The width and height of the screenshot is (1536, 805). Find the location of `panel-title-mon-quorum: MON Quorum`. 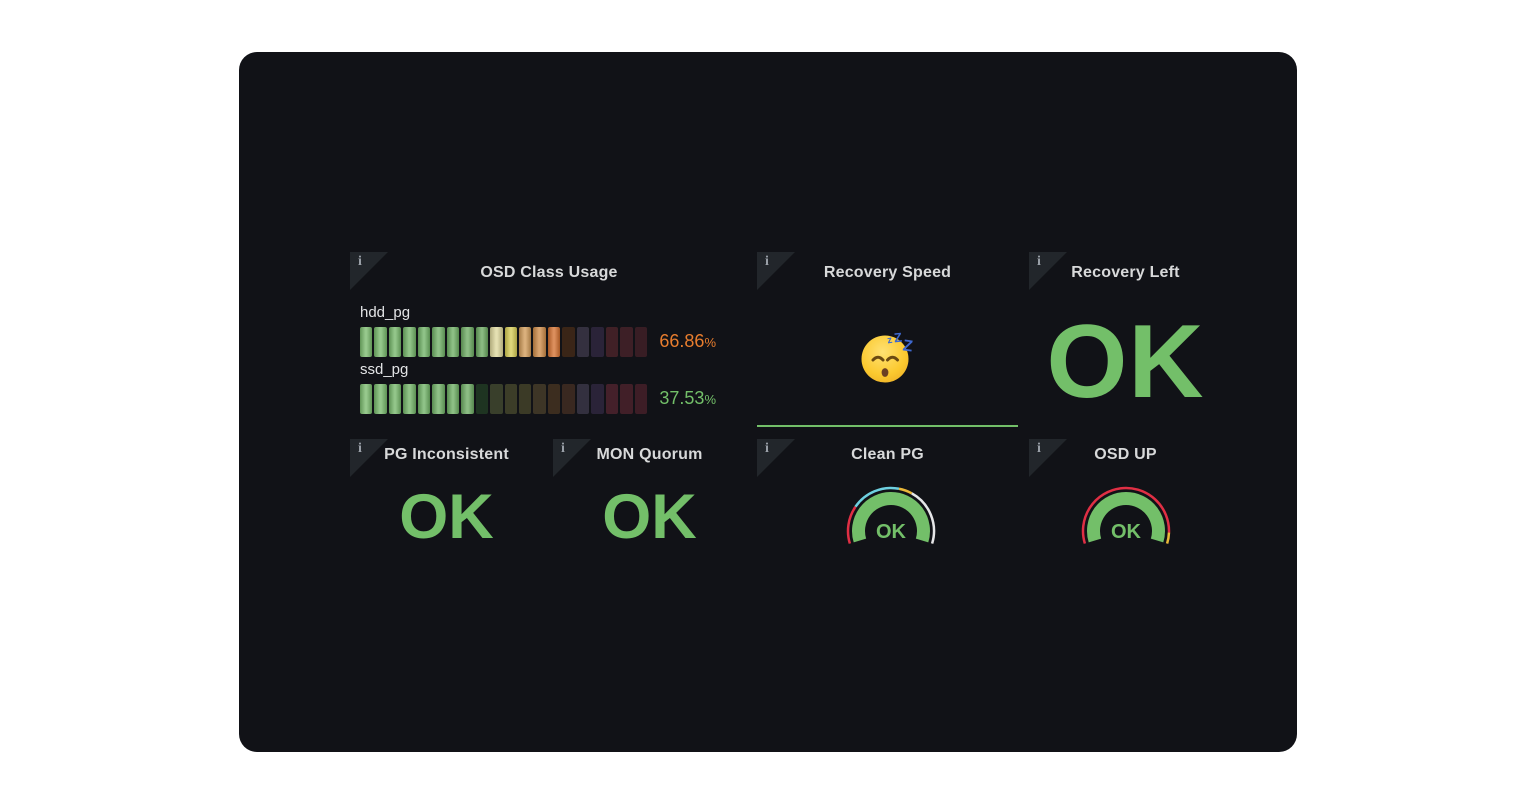

panel-title-mon-quorum: MON Quorum is located at coordinates (649, 454).